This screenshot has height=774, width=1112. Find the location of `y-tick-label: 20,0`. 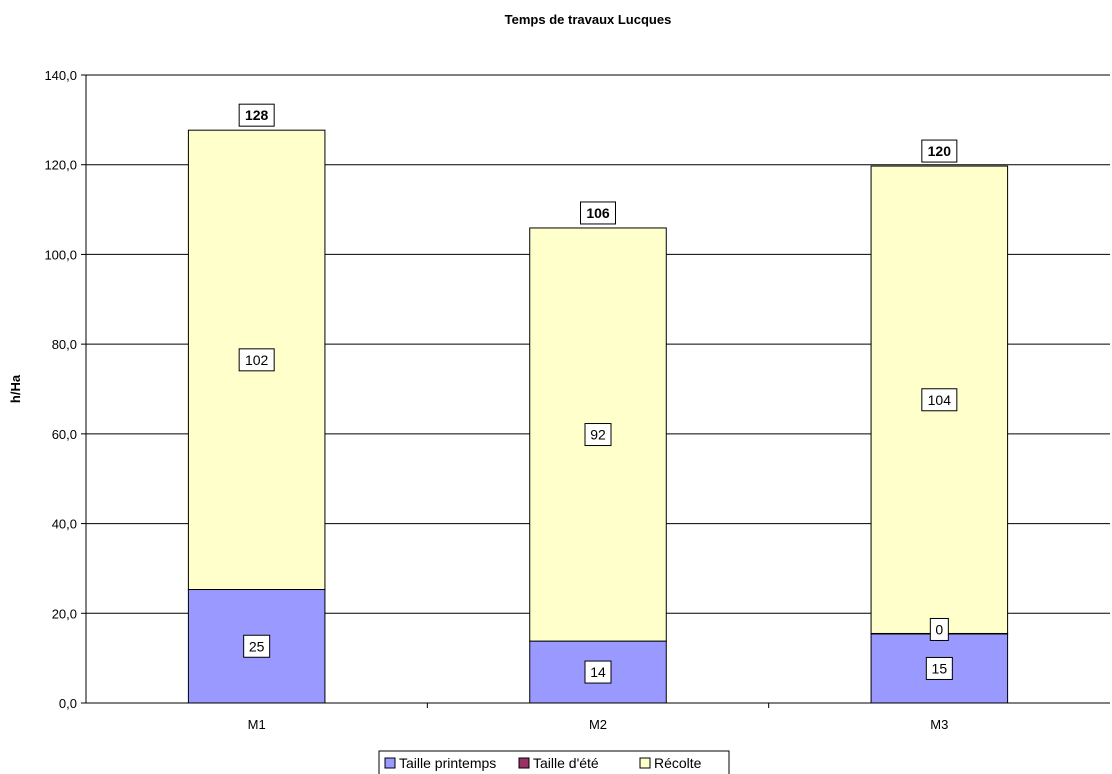

y-tick-label: 20,0 is located at coordinates (64, 613).